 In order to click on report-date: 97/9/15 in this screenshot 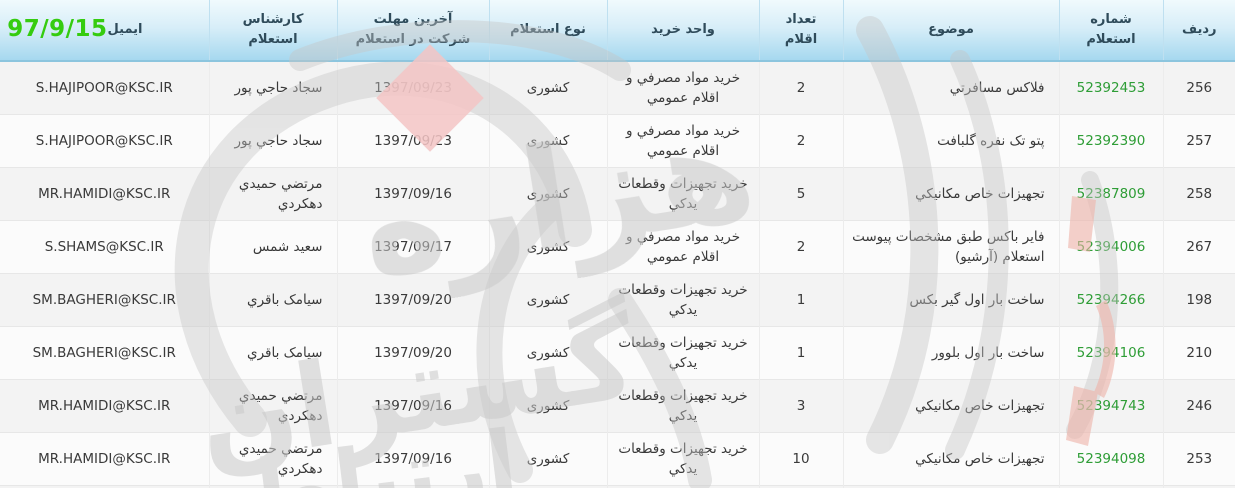, I will do `click(57, 29)`.